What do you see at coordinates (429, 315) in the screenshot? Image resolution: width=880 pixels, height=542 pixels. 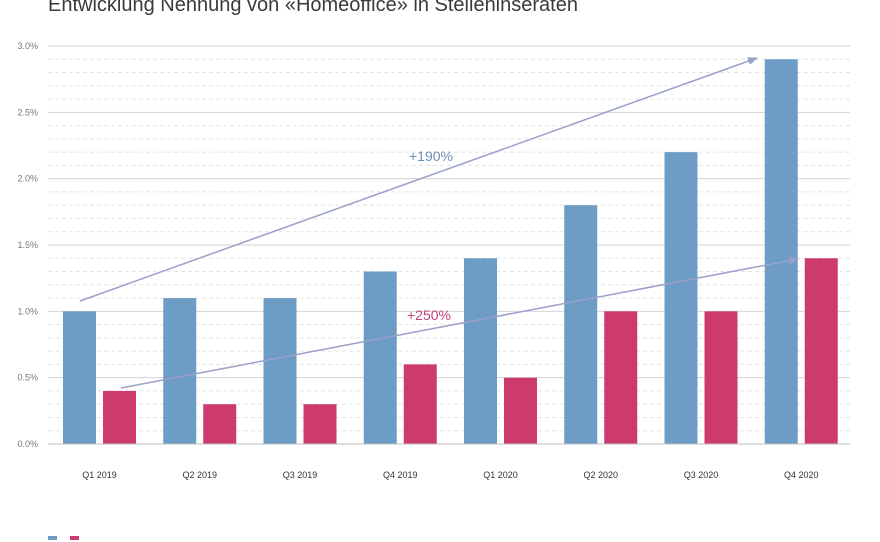 I see `growth-annotation: +250%` at bounding box center [429, 315].